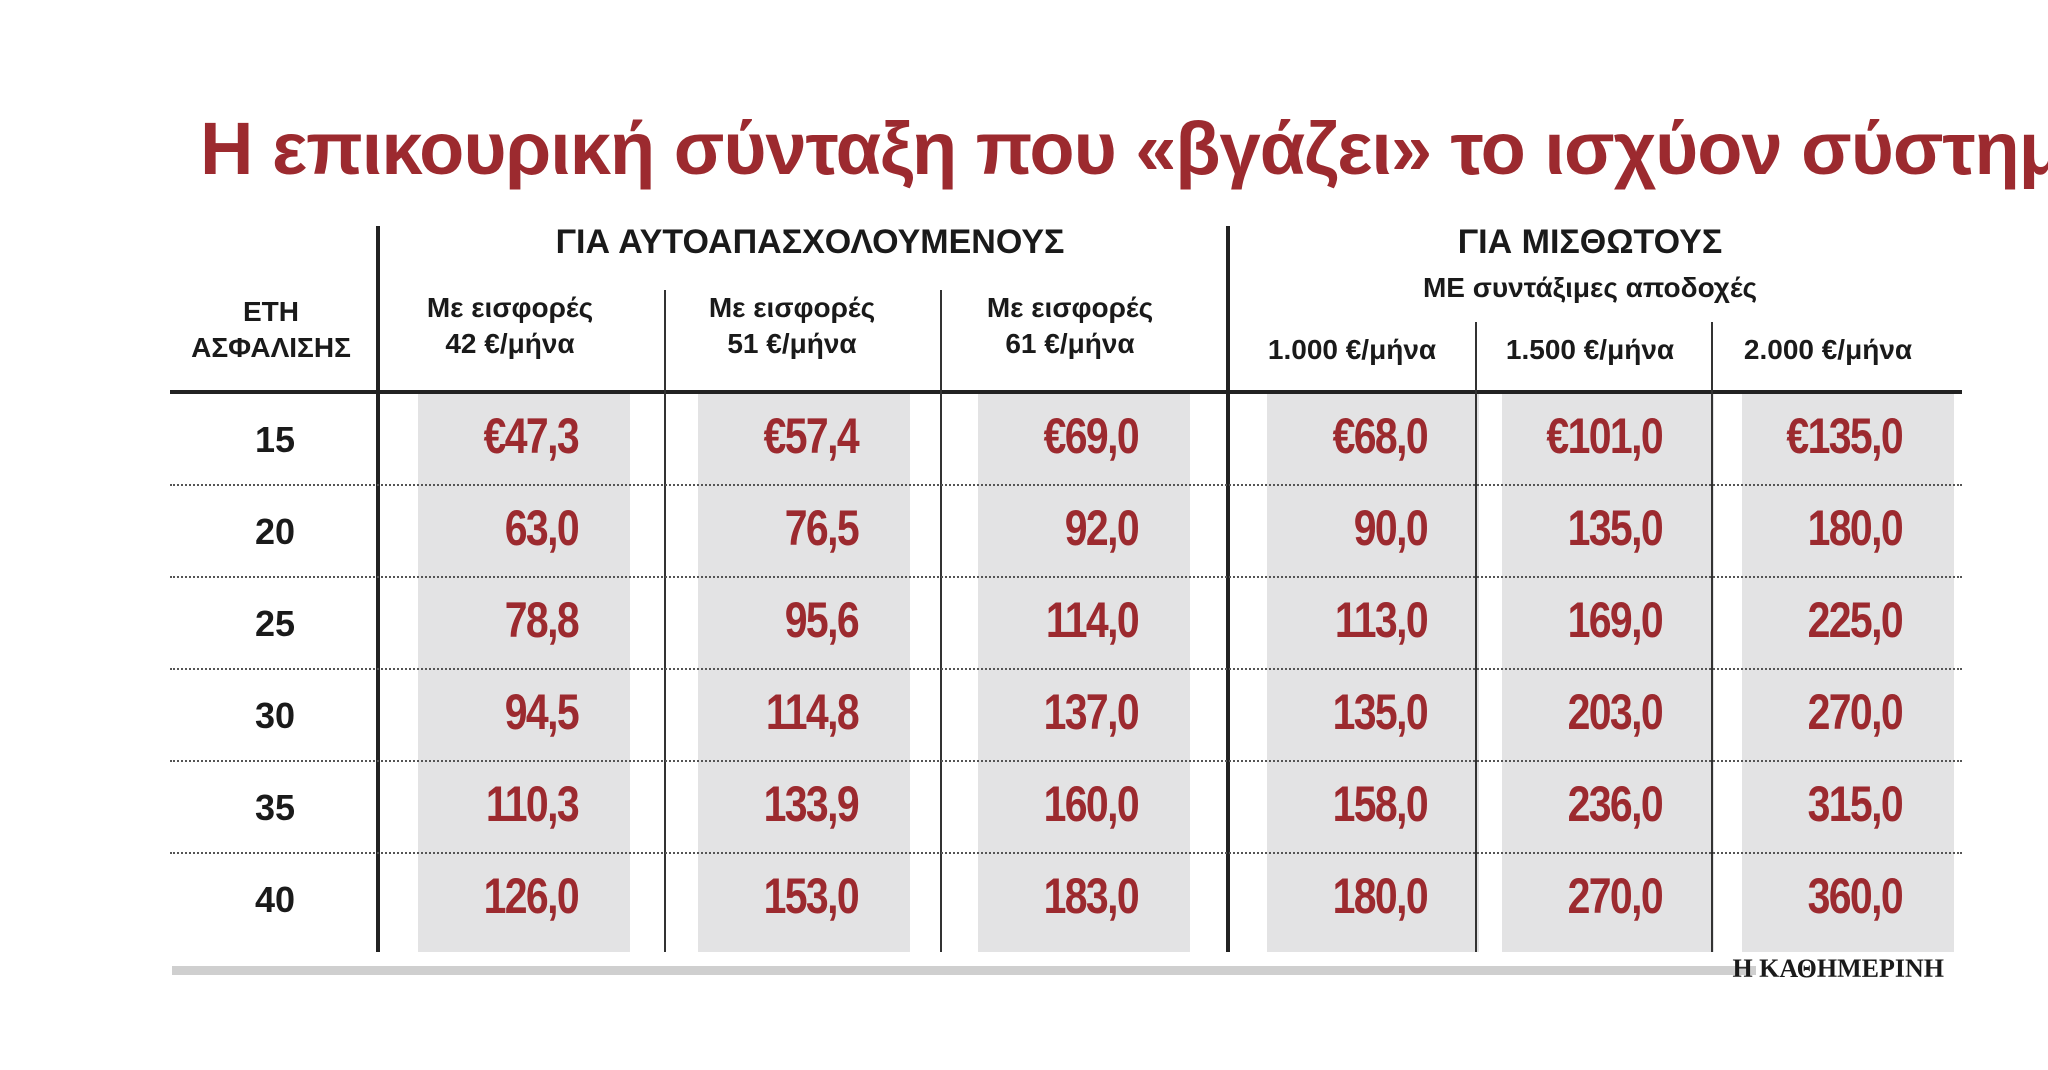  Describe the element at coordinates (964, 970) in the screenshot. I see `footer-bar` at that location.